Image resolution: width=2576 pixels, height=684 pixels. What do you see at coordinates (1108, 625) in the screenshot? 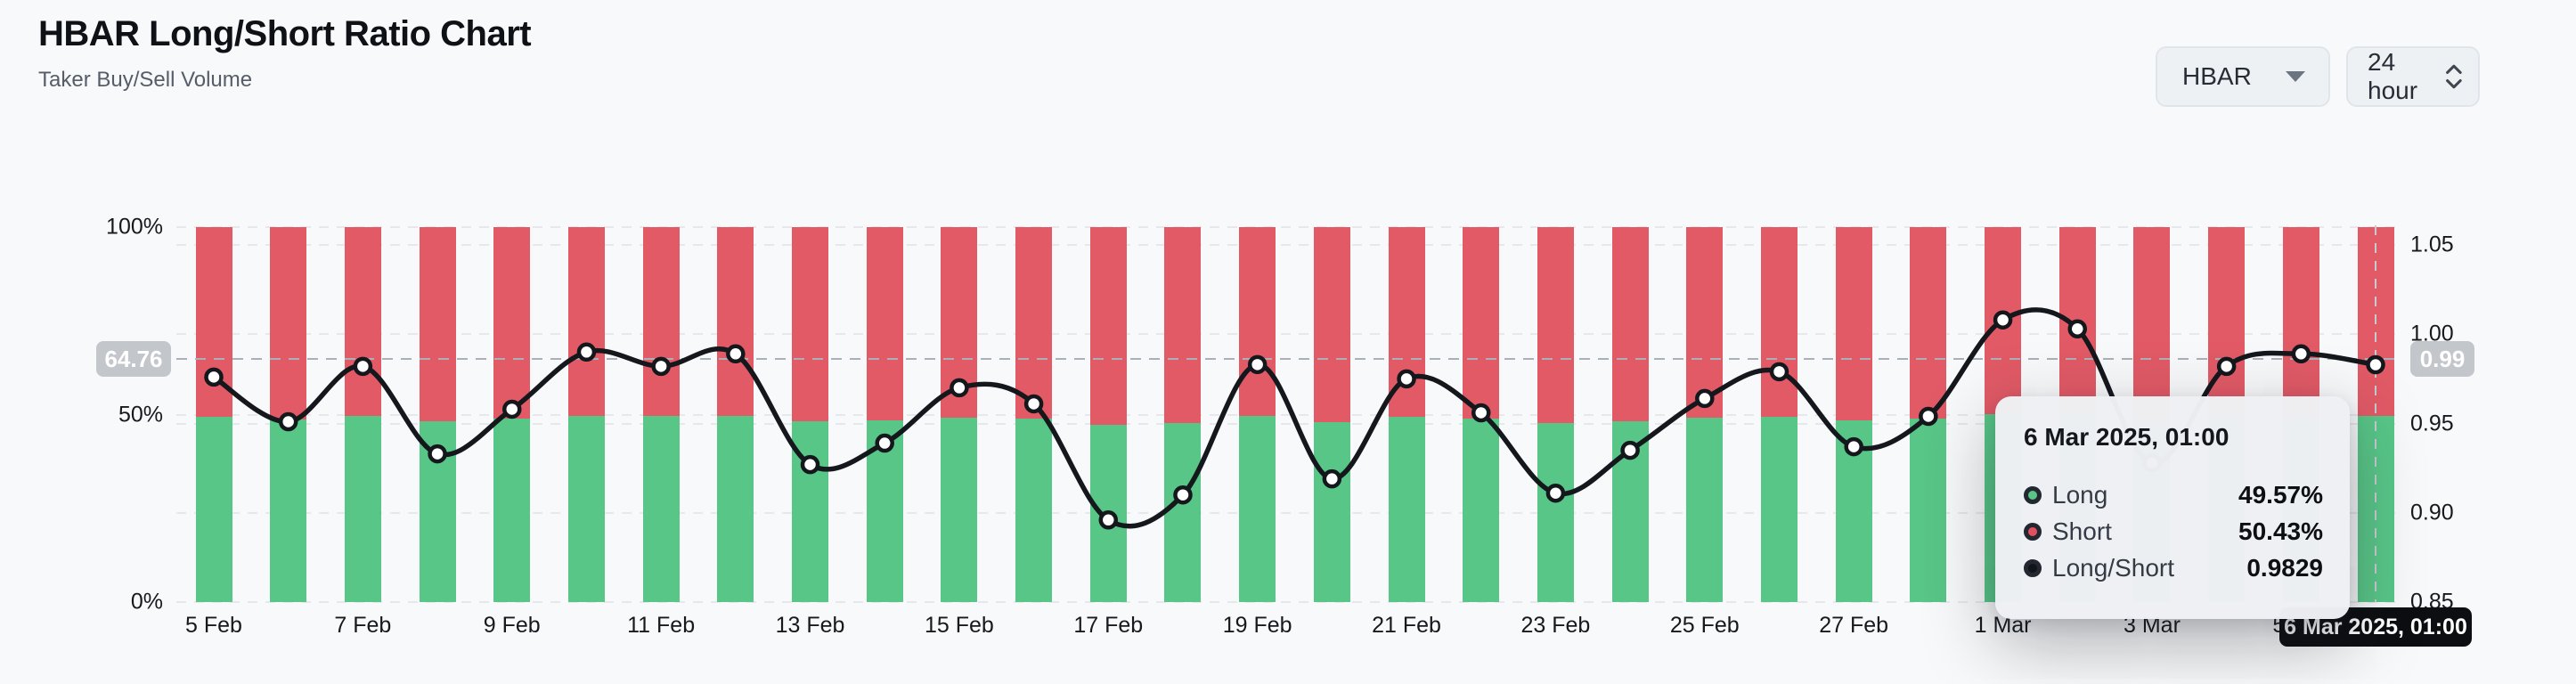
I see `x-axis-label: 17 Feb` at bounding box center [1108, 625].